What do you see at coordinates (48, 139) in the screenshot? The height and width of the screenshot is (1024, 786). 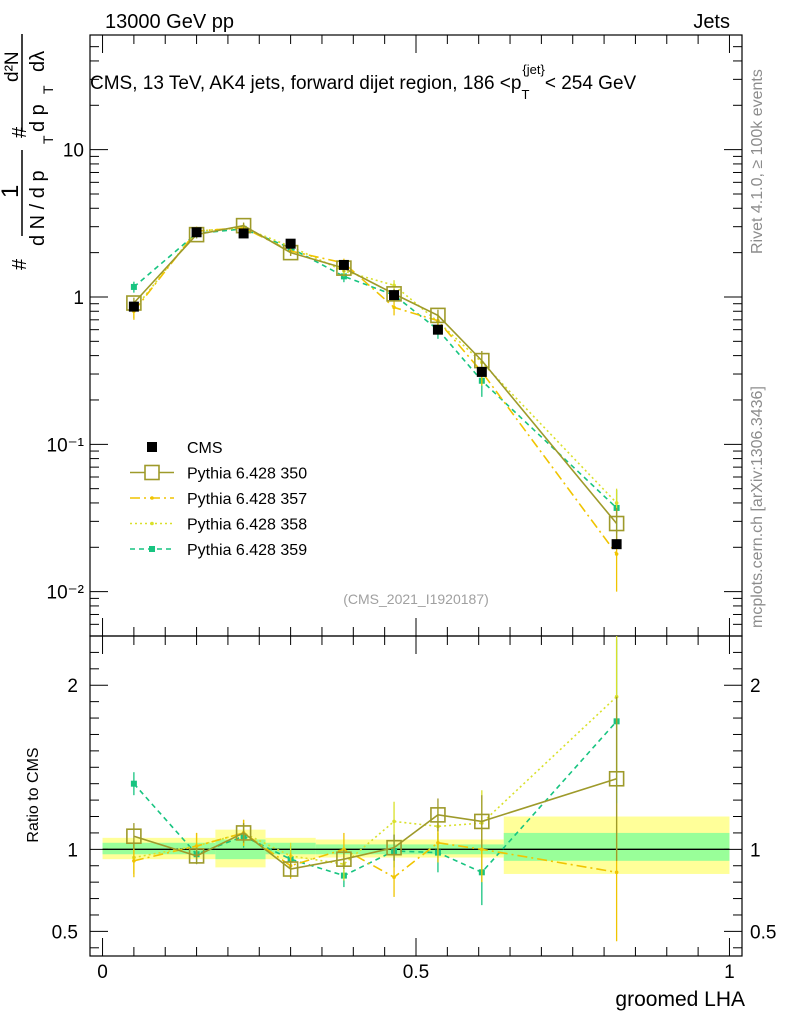 I see `ylabel-sub-t: T` at bounding box center [48, 139].